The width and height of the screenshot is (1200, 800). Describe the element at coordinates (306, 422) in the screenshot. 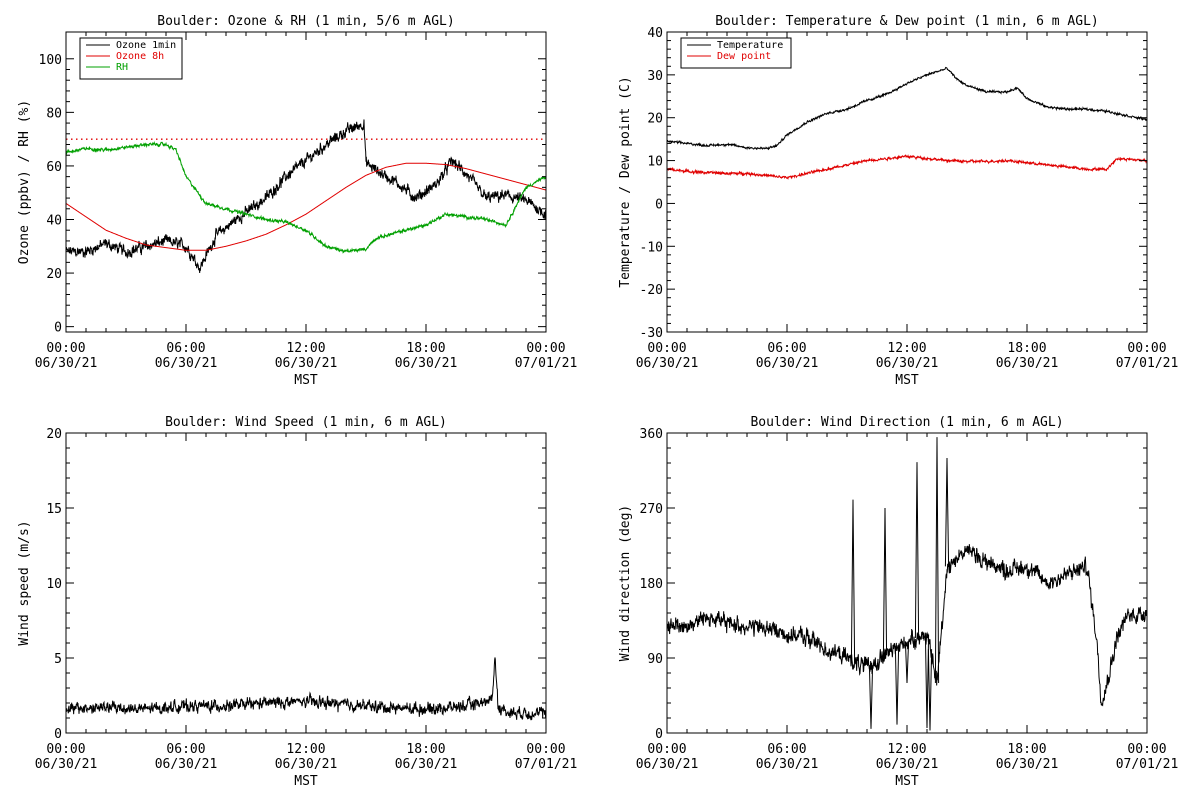

I see `chart-title: Boulder: Wind Speed (1 min, 6 m AGL)` at that location.